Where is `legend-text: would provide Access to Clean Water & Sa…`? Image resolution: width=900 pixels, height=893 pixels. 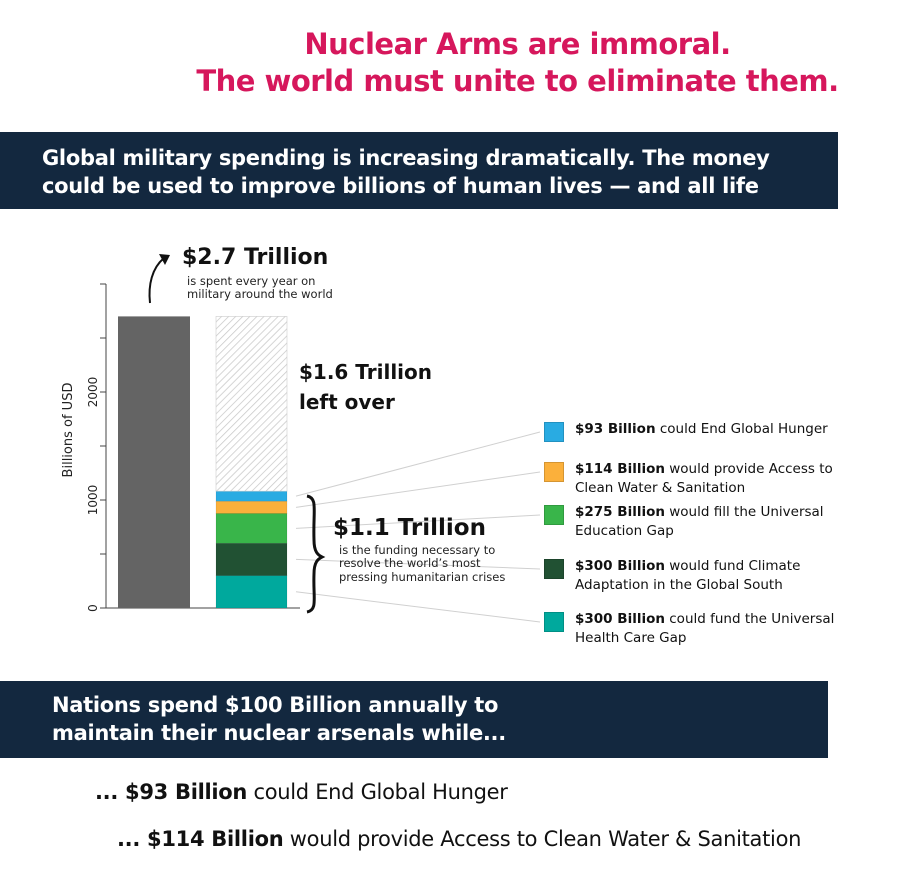
legend-text: would provide Access to Clean Water & Sa… is located at coordinates (704, 478).